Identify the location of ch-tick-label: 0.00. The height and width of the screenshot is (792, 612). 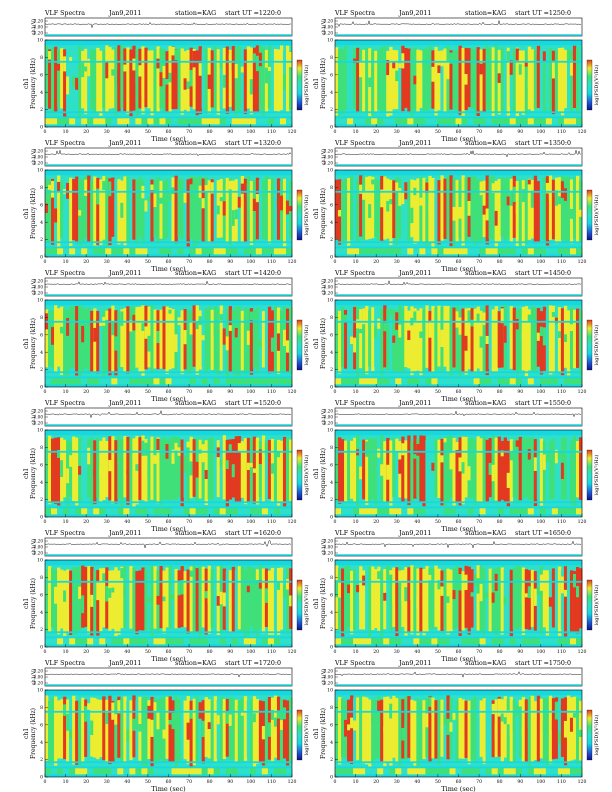
(39, 287).